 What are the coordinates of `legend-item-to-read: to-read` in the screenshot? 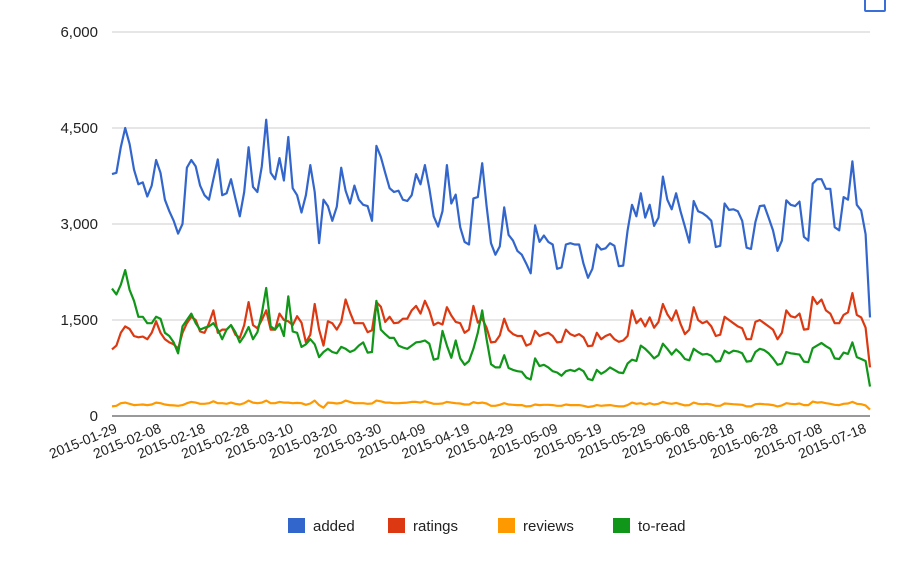 It's located at (649, 526).